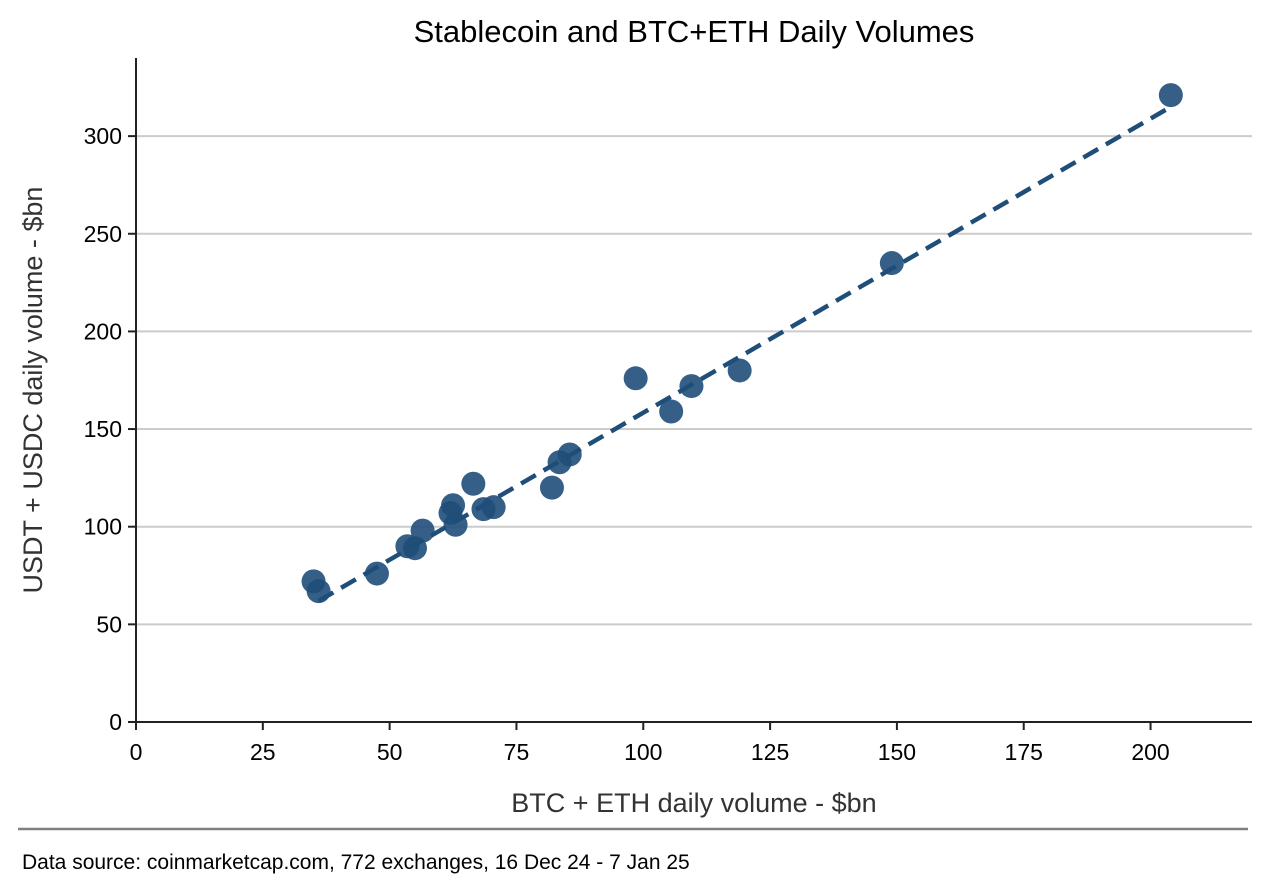 The width and height of the screenshot is (1270, 894). Describe the element at coordinates (694, 31) in the screenshot. I see `chart-title: Stablecoin and BTC+ETH Daily Volumes` at that location.